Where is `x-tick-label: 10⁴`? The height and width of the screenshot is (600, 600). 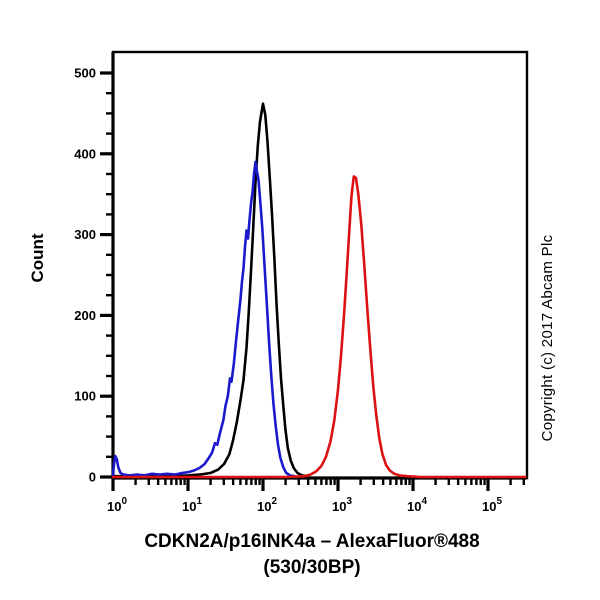 x-tick-label: 10⁴ is located at coordinates (417, 505).